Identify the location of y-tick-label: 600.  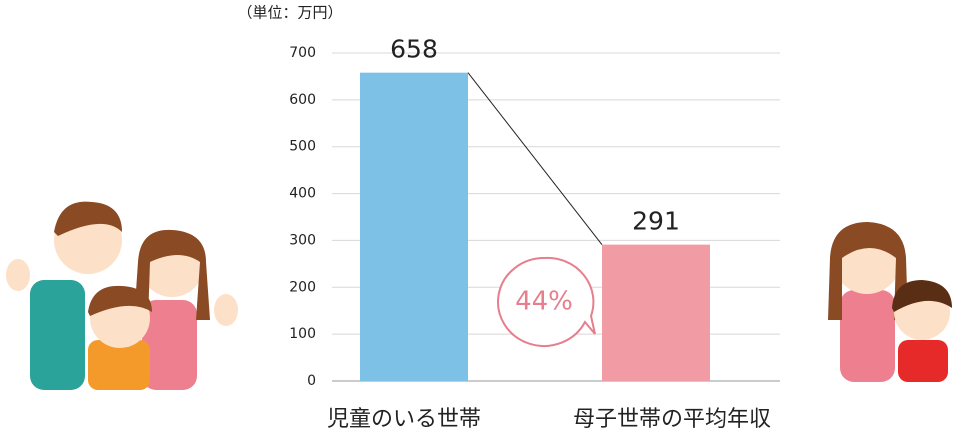
(302, 100).